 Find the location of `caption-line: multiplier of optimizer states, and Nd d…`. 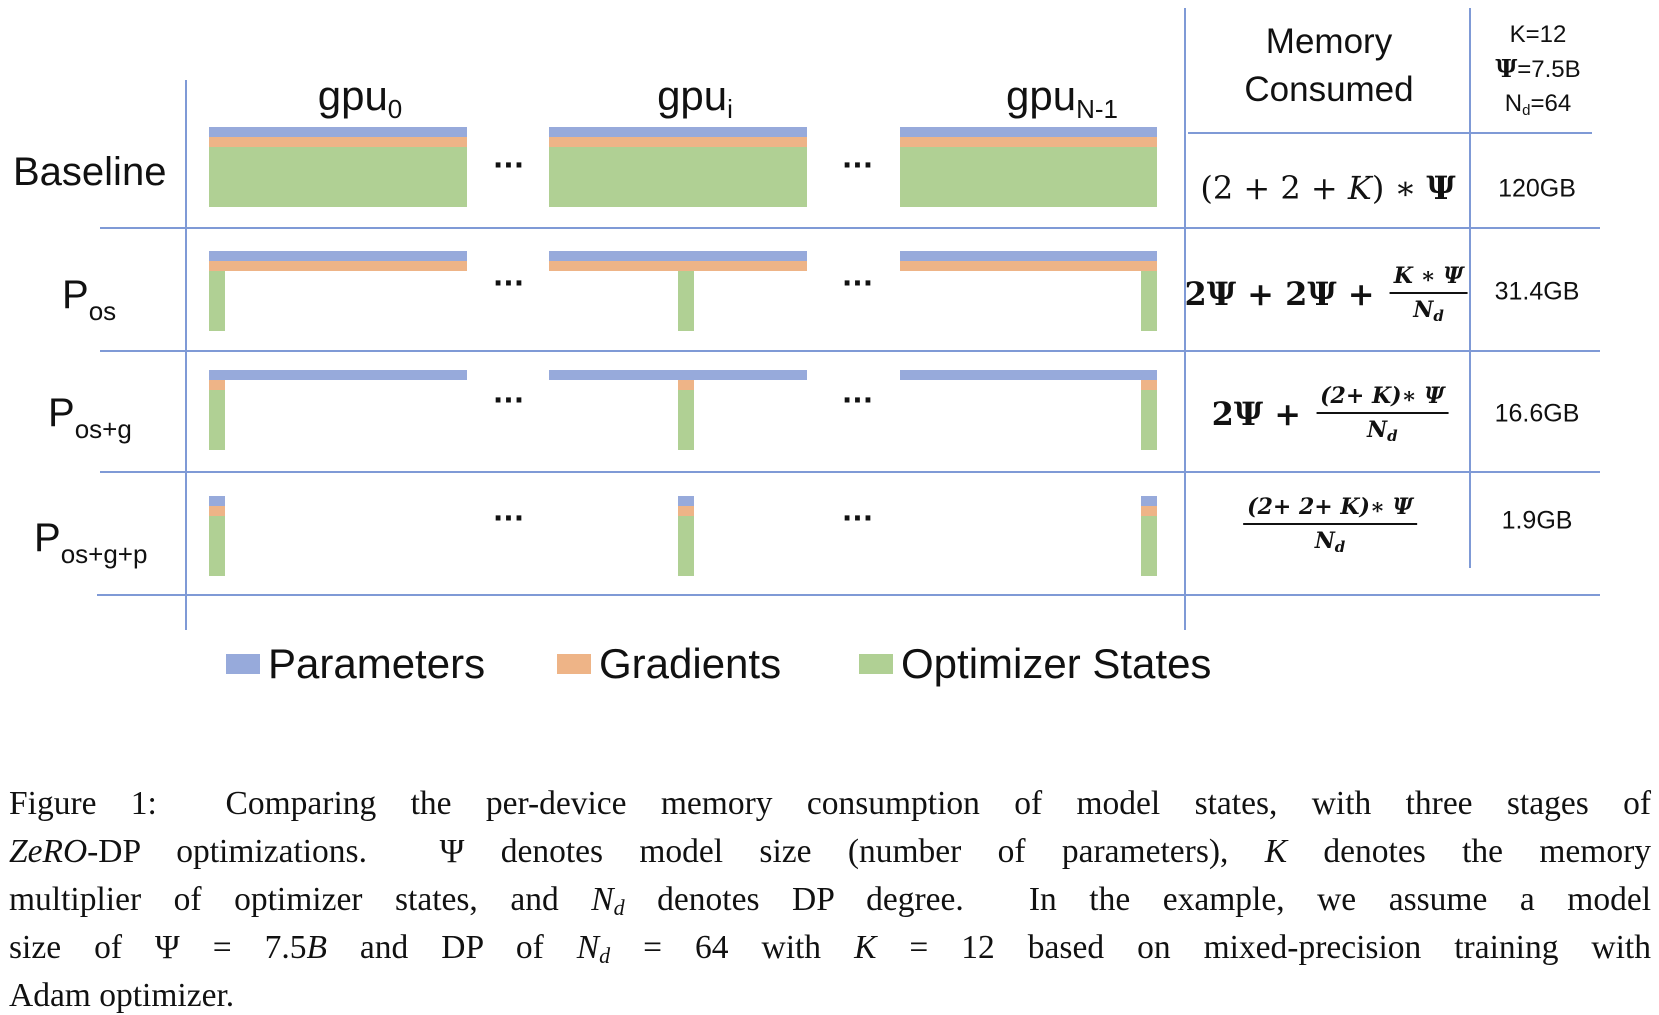

caption-line: multiplier of optimizer states, and Nd d… is located at coordinates (830, 900).